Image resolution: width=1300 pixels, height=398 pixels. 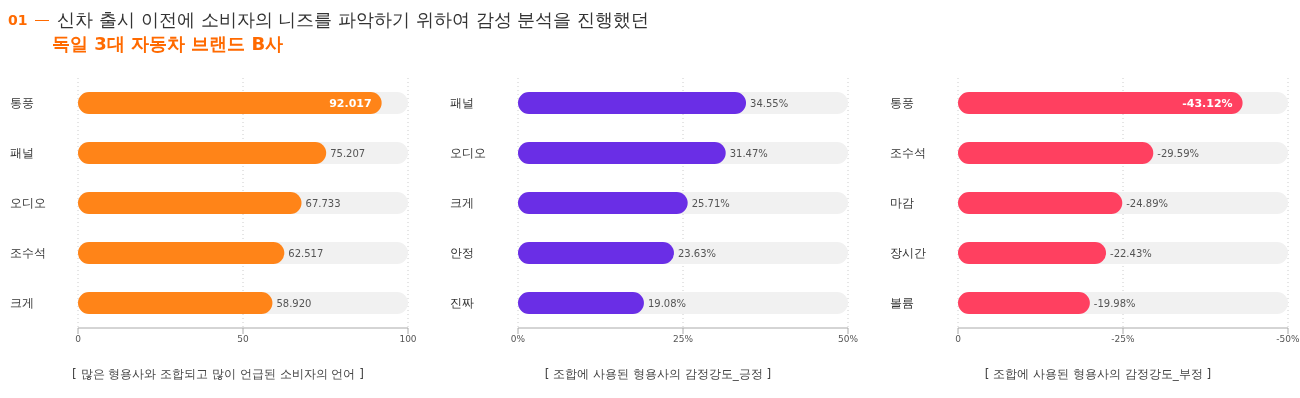 What do you see at coordinates (769, 103) in the screenshot?
I see `data-label: 34.55%` at bounding box center [769, 103].